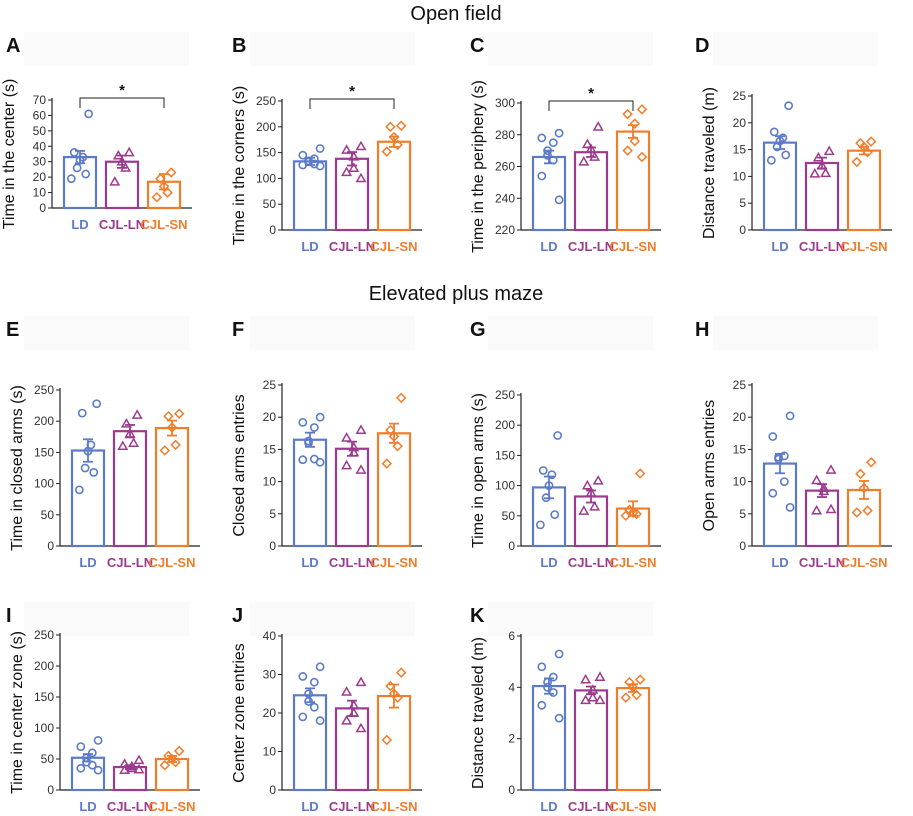  I want to click on panel-d-bar-ld, so click(780, 186).